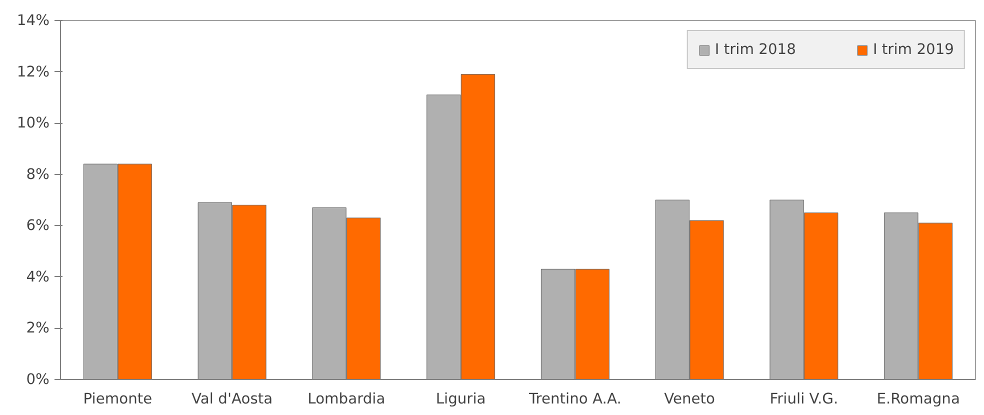  Describe the element at coordinates (117, 399) in the screenshot. I see `x-tick-label: Piemonte` at that location.